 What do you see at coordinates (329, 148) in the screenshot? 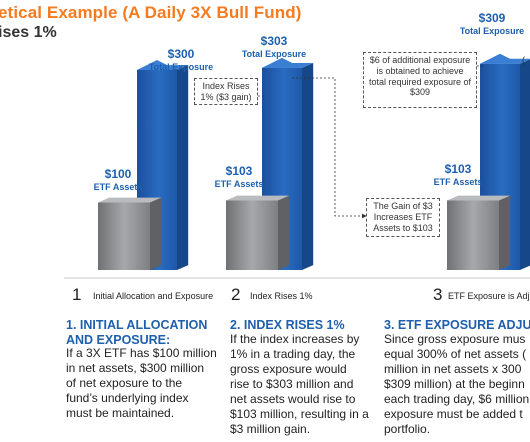
I see `connector-gain` at bounding box center [329, 148].